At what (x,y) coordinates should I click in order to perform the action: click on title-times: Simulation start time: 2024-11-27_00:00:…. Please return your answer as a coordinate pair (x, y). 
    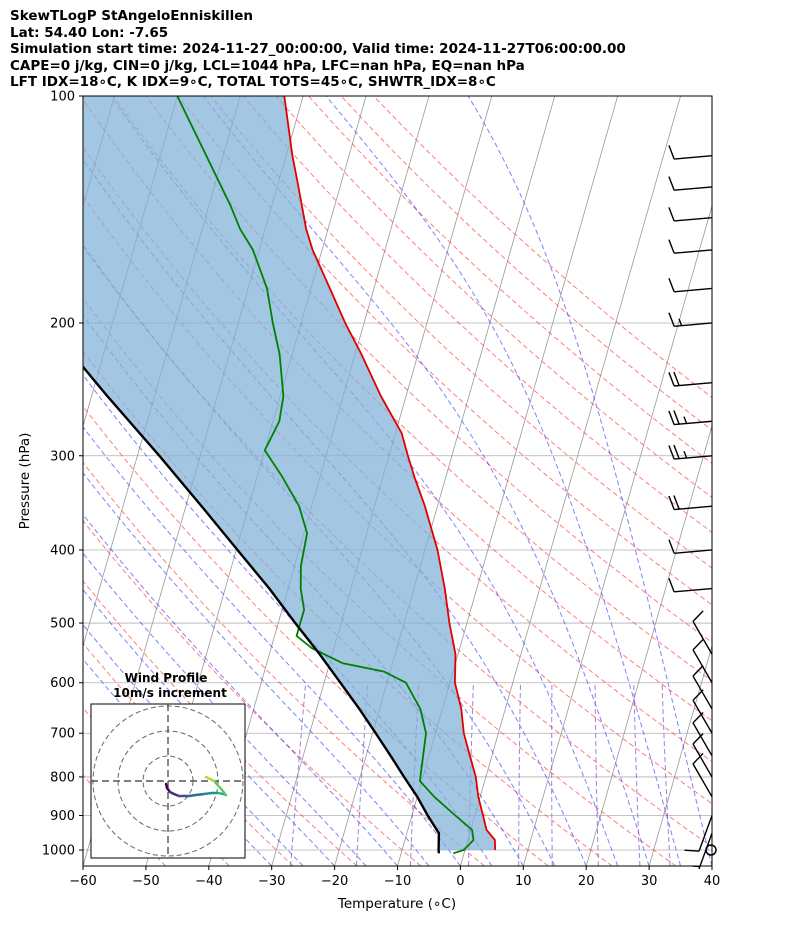
    Looking at the image, I should click on (318, 49).